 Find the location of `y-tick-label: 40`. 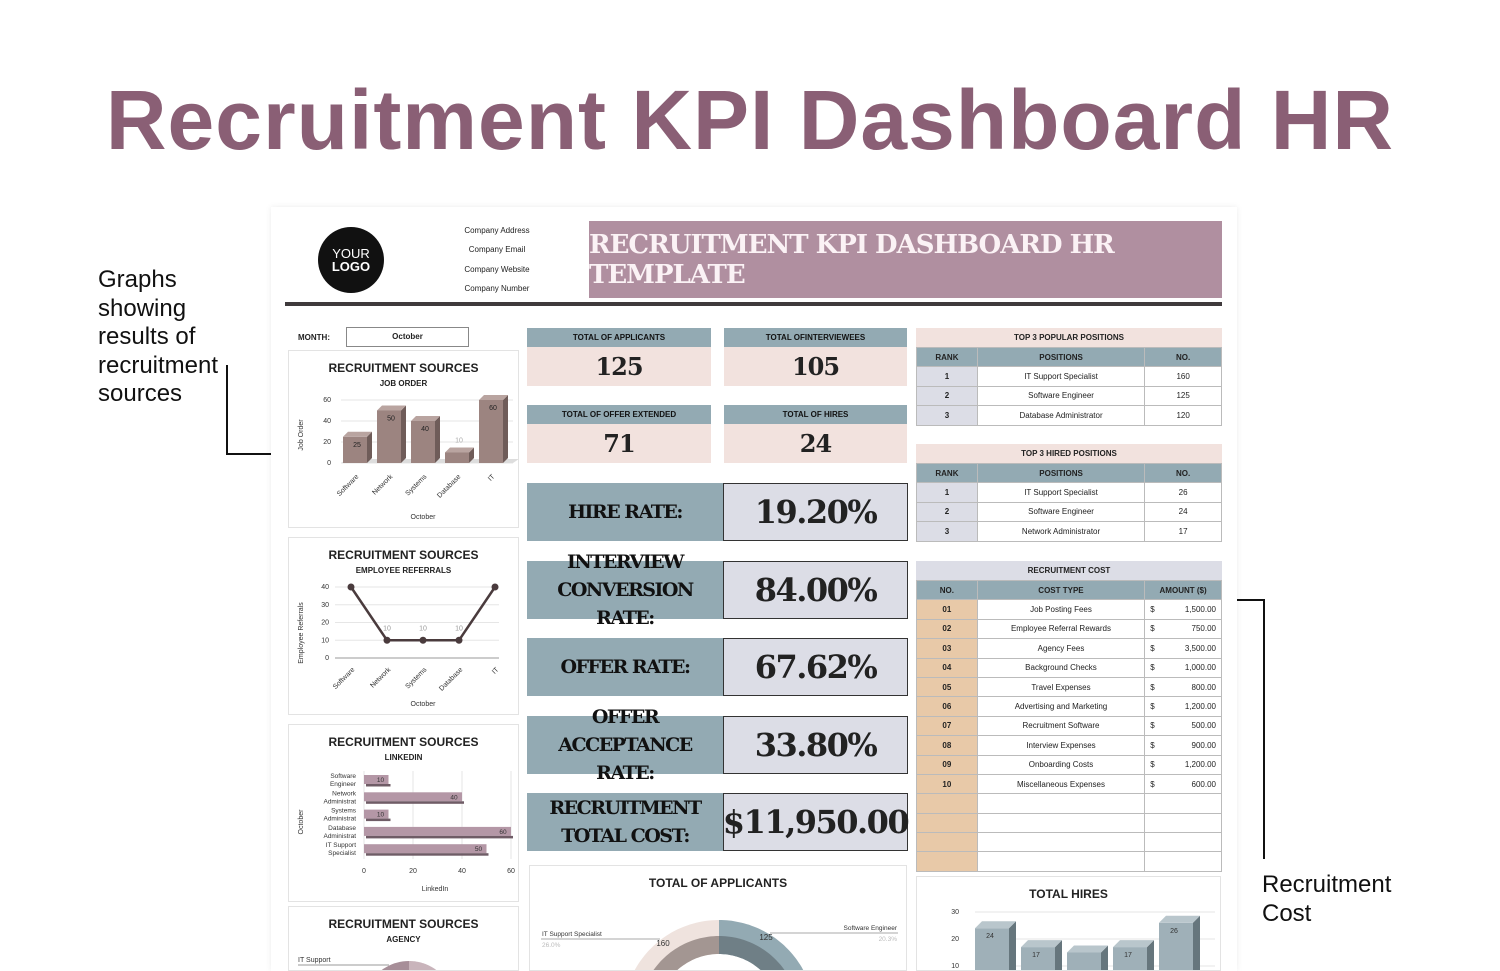

y-tick-label: 40 is located at coordinates (327, 421).